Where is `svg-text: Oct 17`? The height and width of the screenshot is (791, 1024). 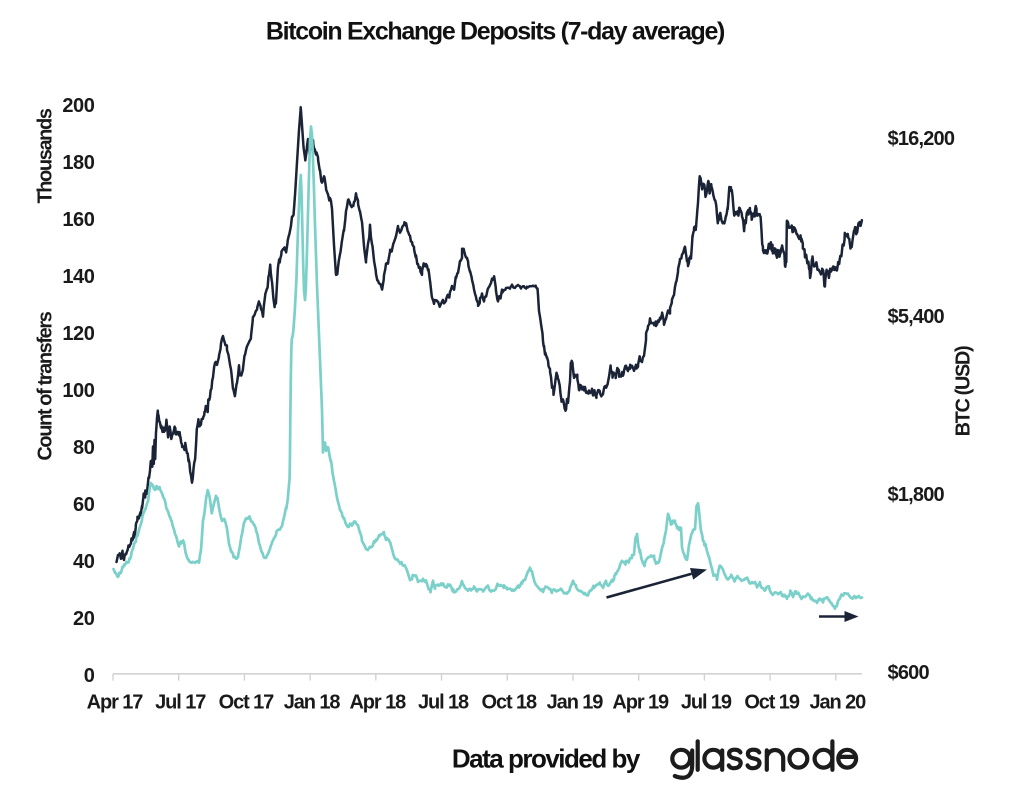
svg-text: Oct 17 is located at coordinates (247, 702).